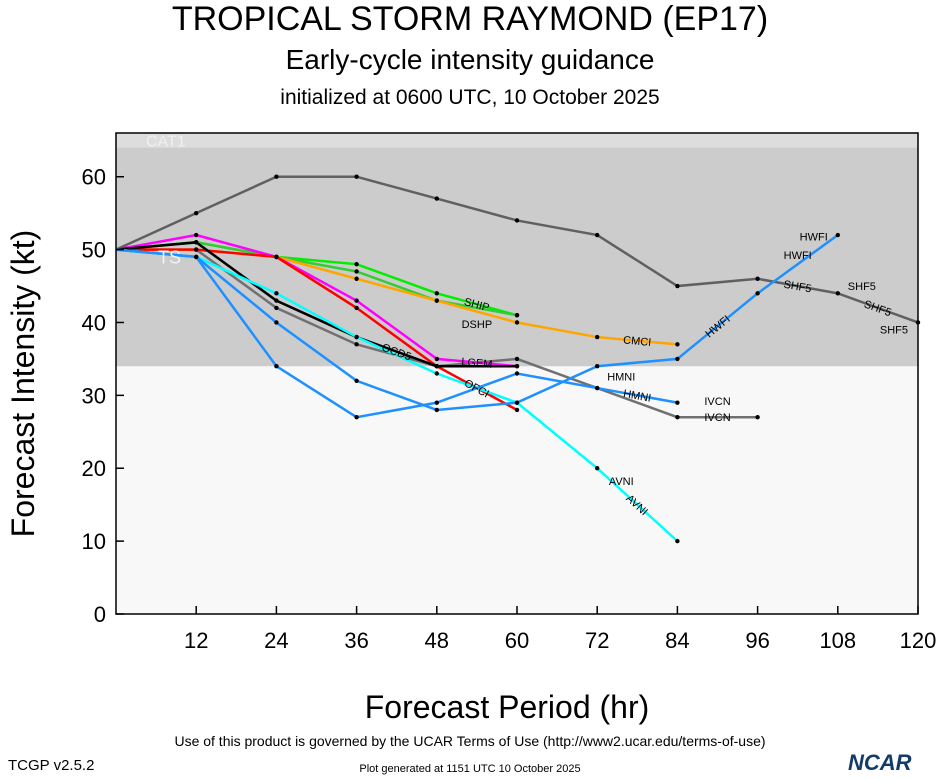 The height and width of the screenshot is (780, 940). Describe the element at coordinates (276, 640) in the screenshot. I see `x-tick-label: 24` at that location.